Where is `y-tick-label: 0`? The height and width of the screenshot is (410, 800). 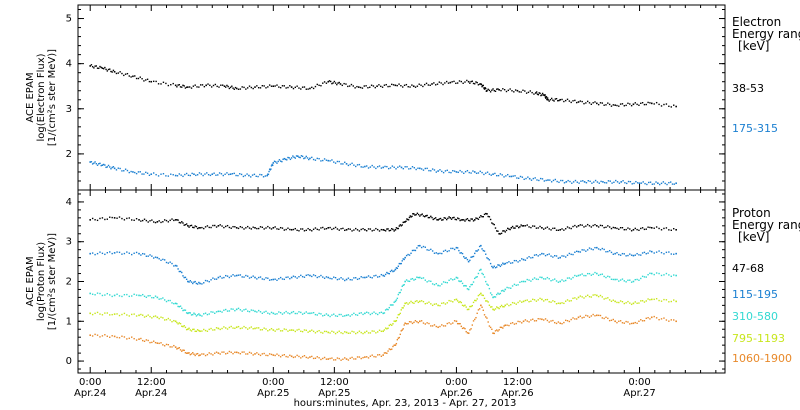 y-tick-label: 0 is located at coordinates (69, 361).